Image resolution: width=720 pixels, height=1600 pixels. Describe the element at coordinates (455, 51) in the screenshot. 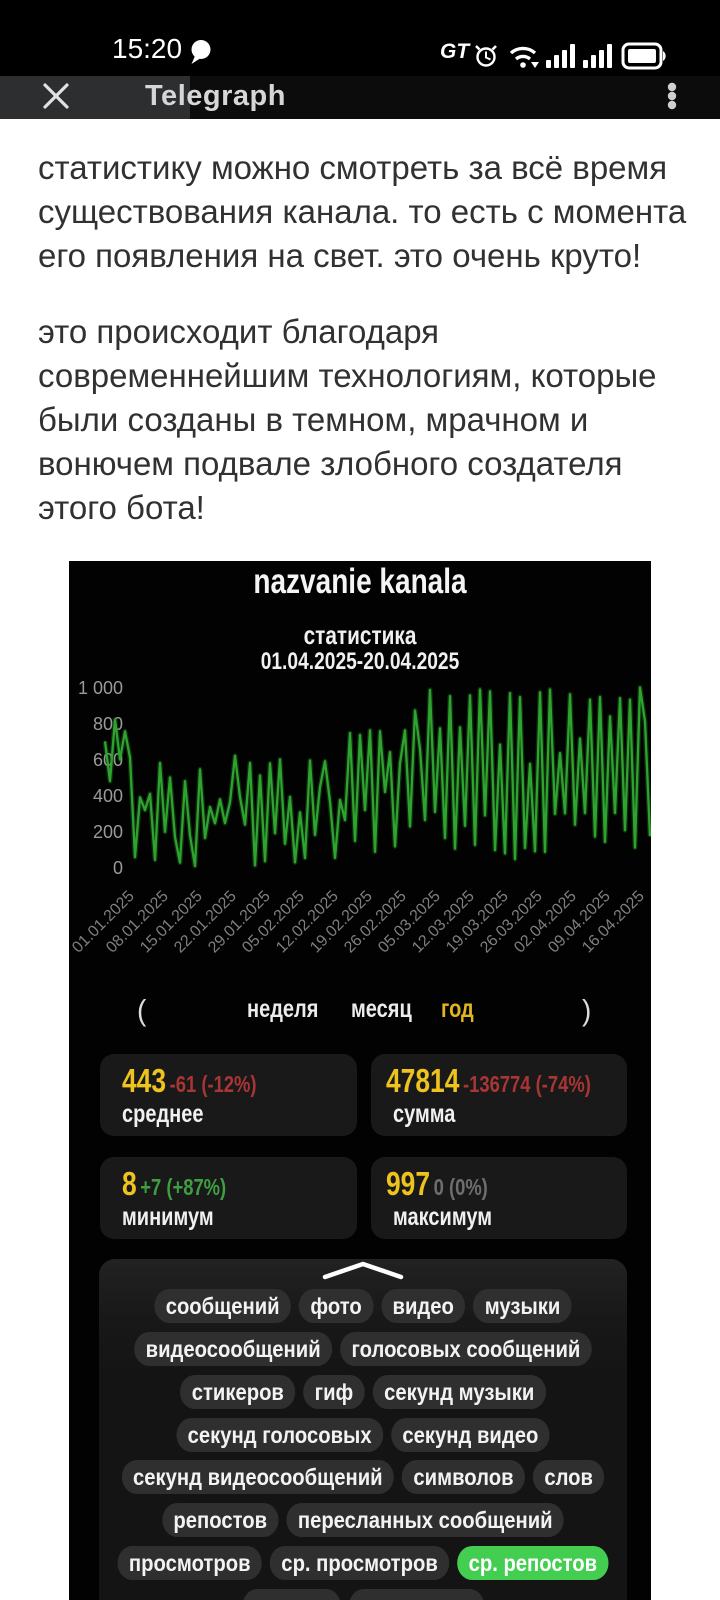

I see `svg-text: GT` at that location.